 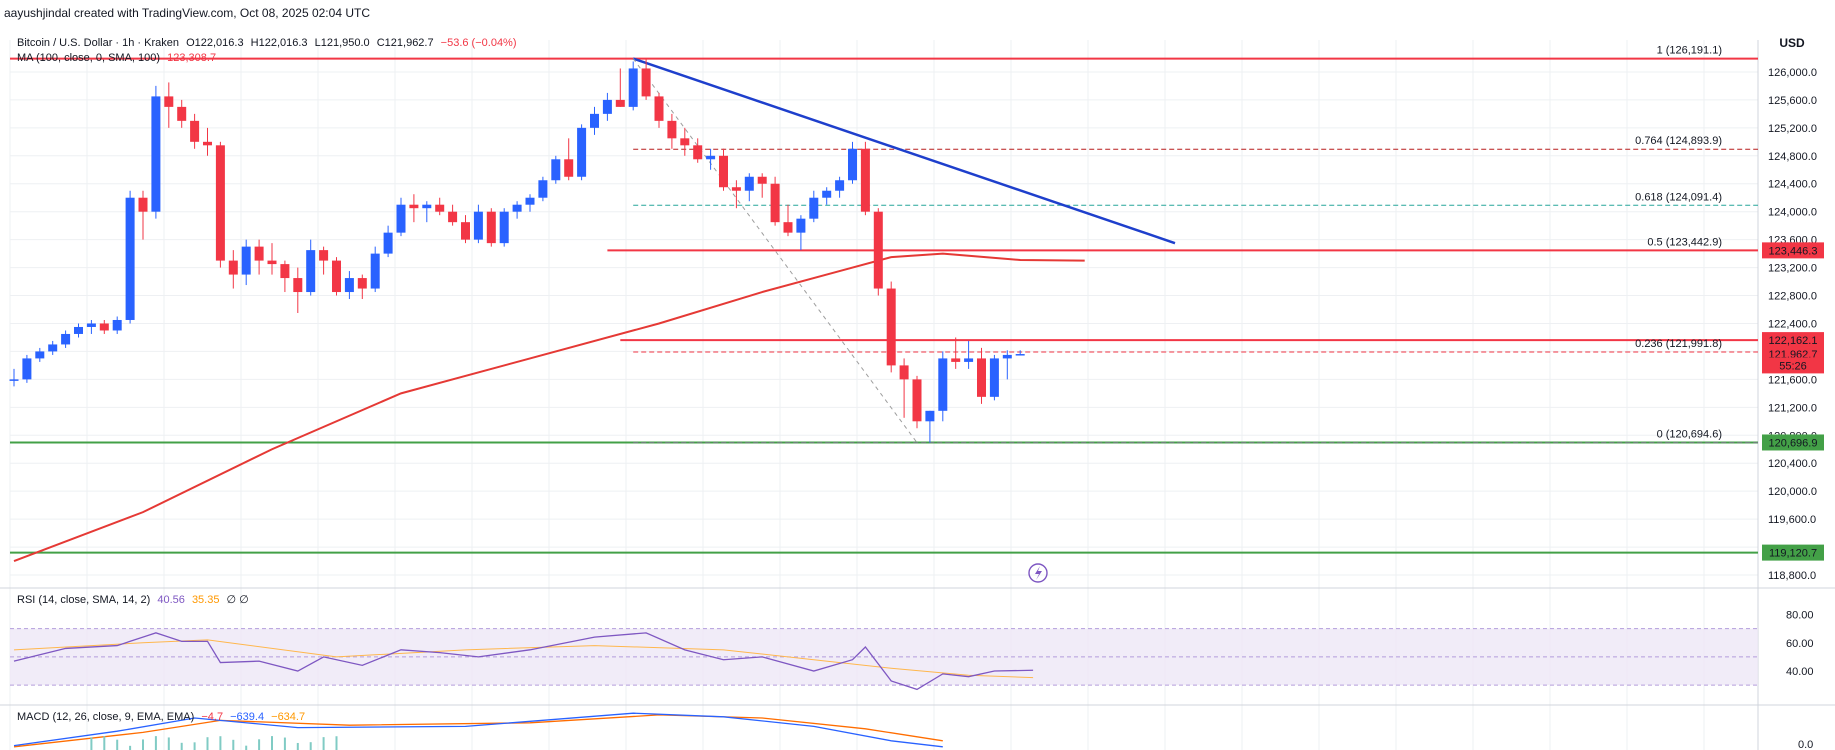 I want to click on macd-tick-label: 0.0, so click(x=1805, y=744).